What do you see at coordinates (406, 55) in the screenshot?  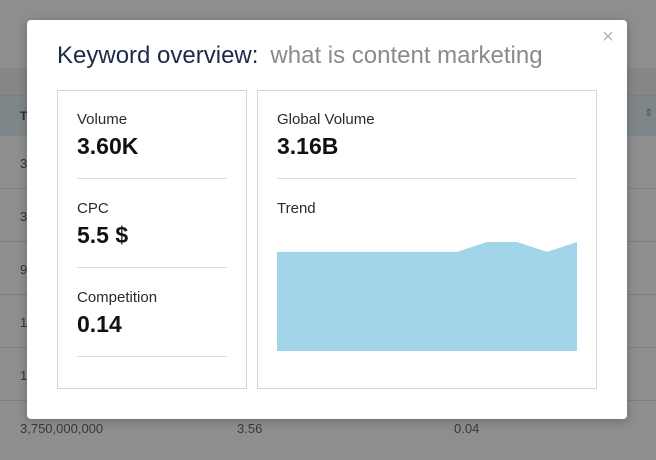 I see `title-keyword: what is content marketing` at bounding box center [406, 55].